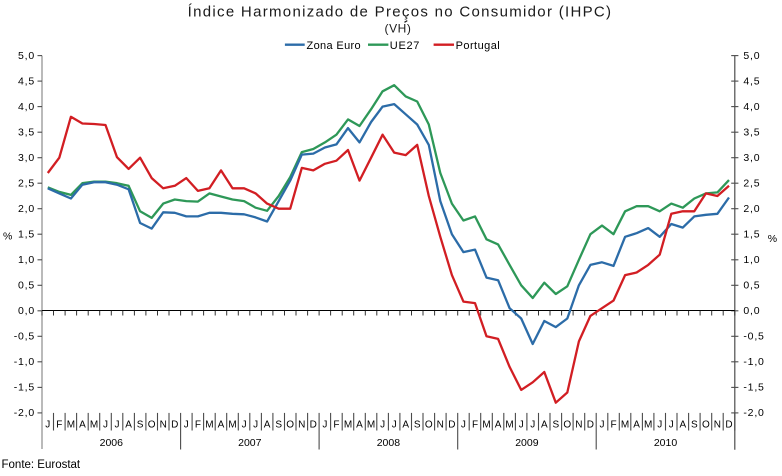 The width and height of the screenshot is (782, 476). What do you see at coordinates (666, 443) in the screenshot?
I see `svg-text: 2010` at bounding box center [666, 443].